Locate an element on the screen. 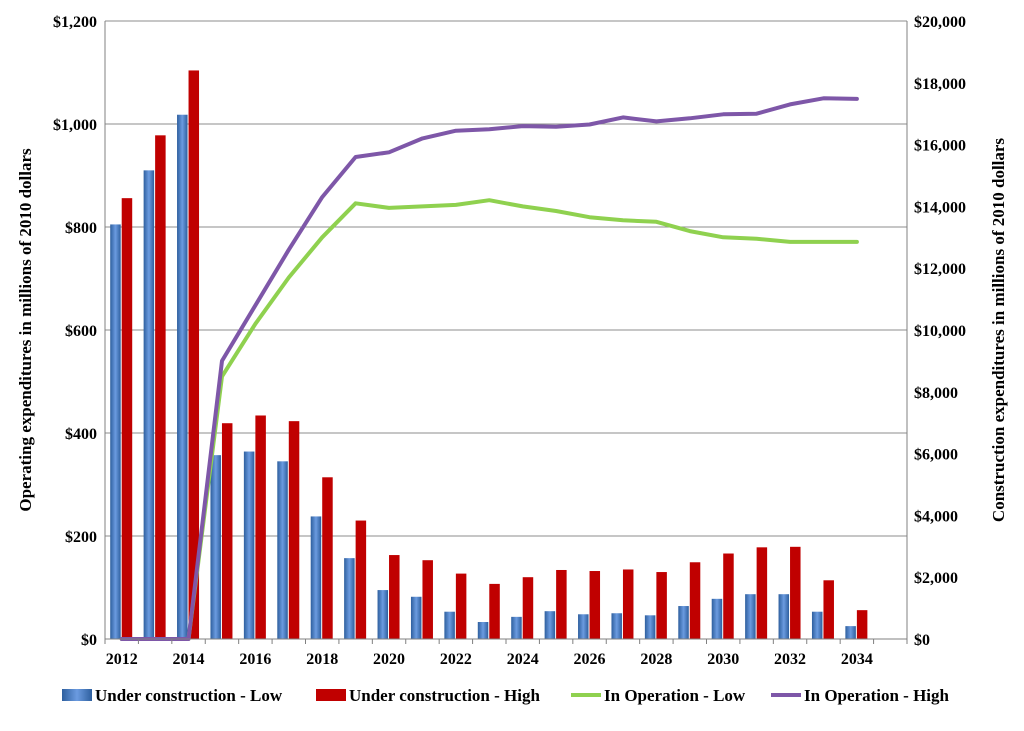 The height and width of the screenshot is (731, 1024). legend-item: In Operation - High is located at coordinates (860, 695).